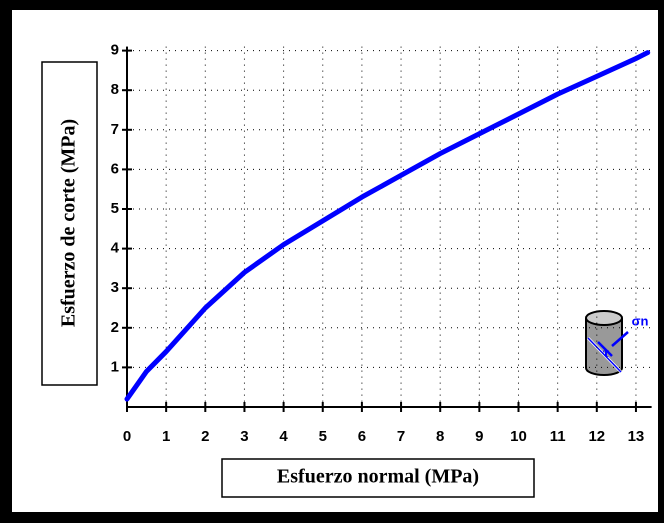 The image size is (664, 523). Describe the element at coordinates (401, 436) in the screenshot. I see `x-tick-label: 7` at that location.